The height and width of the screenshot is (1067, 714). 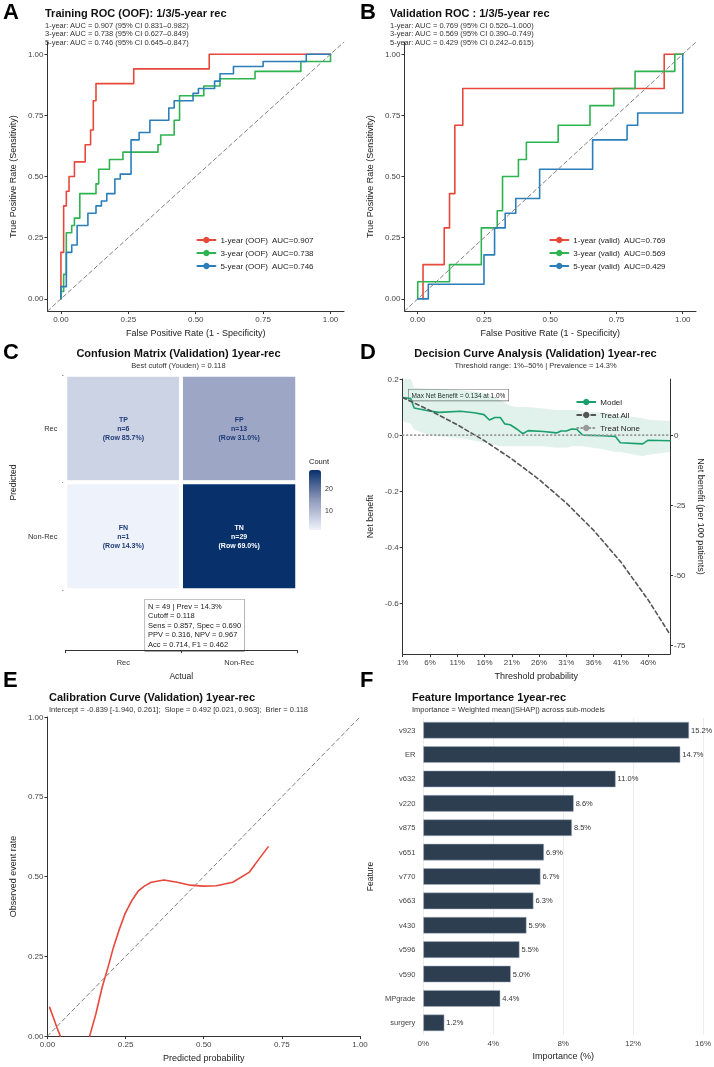 What do you see at coordinates (12, 876) in the screenshot?
I see `y-axis-title: Observed event rate` at bounding box center [12, 876].